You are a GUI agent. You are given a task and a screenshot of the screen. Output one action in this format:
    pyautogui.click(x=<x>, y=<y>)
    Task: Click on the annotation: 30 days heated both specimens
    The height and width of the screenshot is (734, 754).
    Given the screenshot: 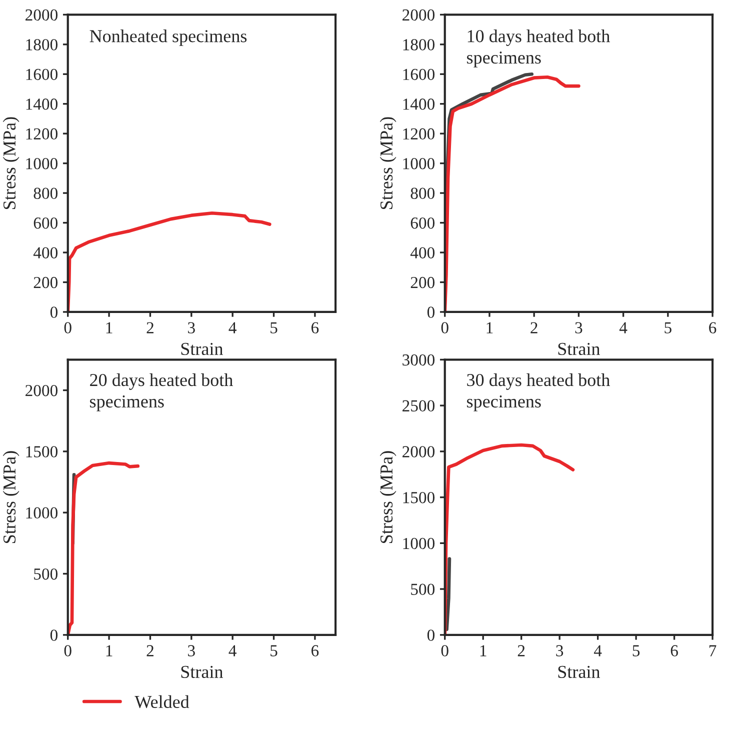 What is the action you would take?
    pyautogui.click(x=538, y=392)
    